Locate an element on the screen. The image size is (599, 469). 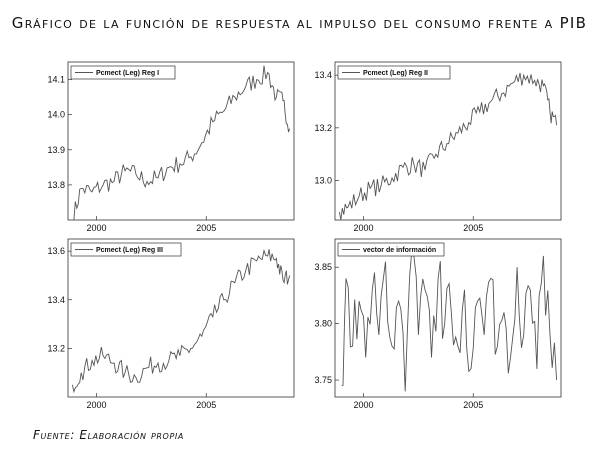
legend-label: Pcmect (Leg) Reg II is located at coordinates (395, 73).